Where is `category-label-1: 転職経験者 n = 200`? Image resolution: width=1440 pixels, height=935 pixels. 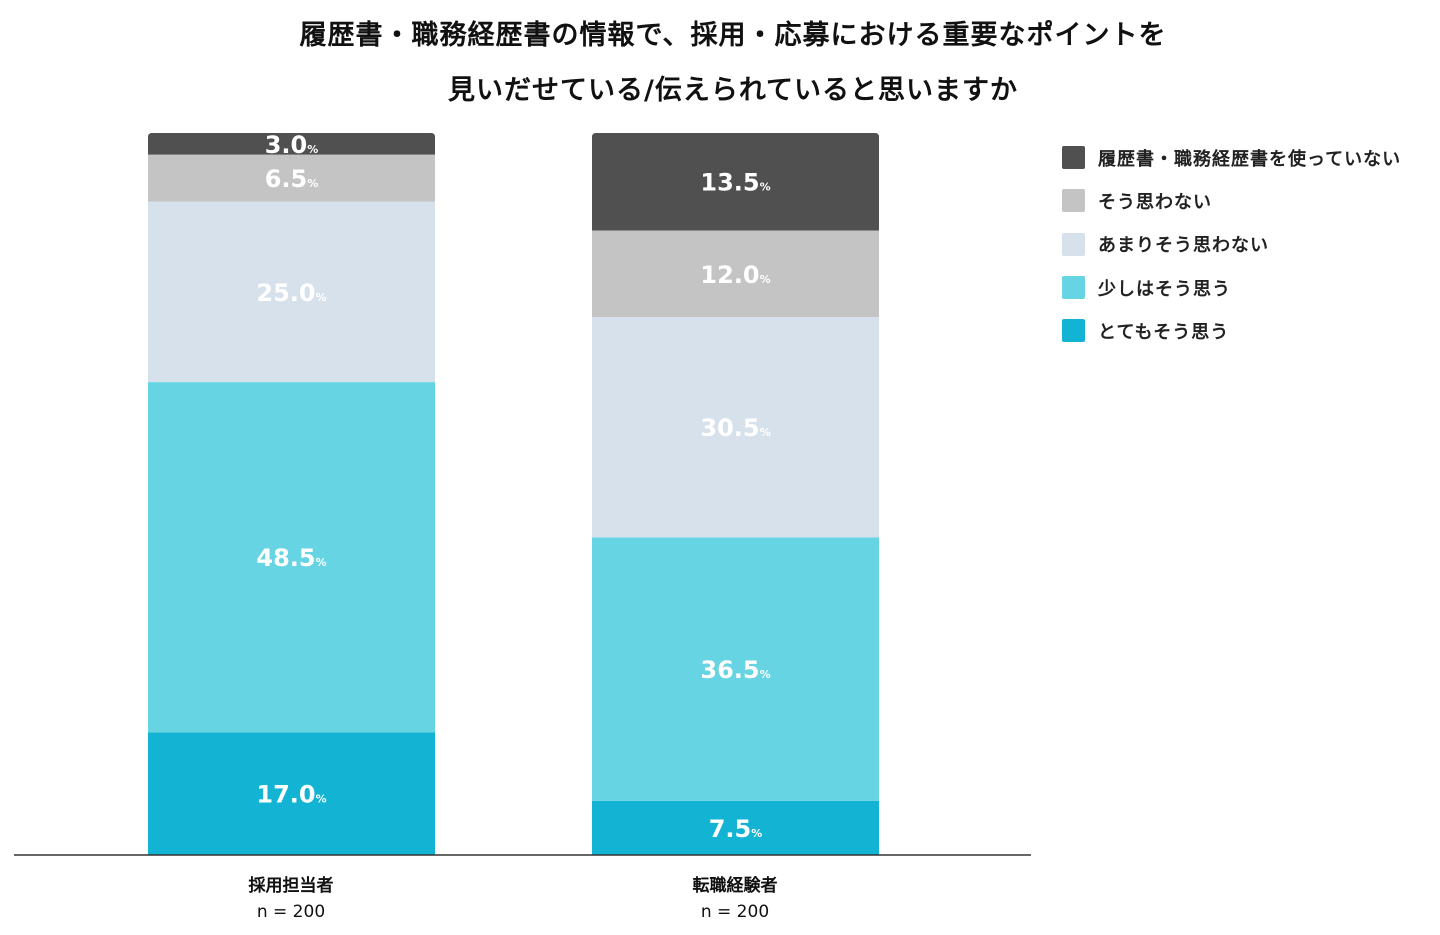 category-label-1: 転職経験者 n = 200 is located at coordinates (735, 896).